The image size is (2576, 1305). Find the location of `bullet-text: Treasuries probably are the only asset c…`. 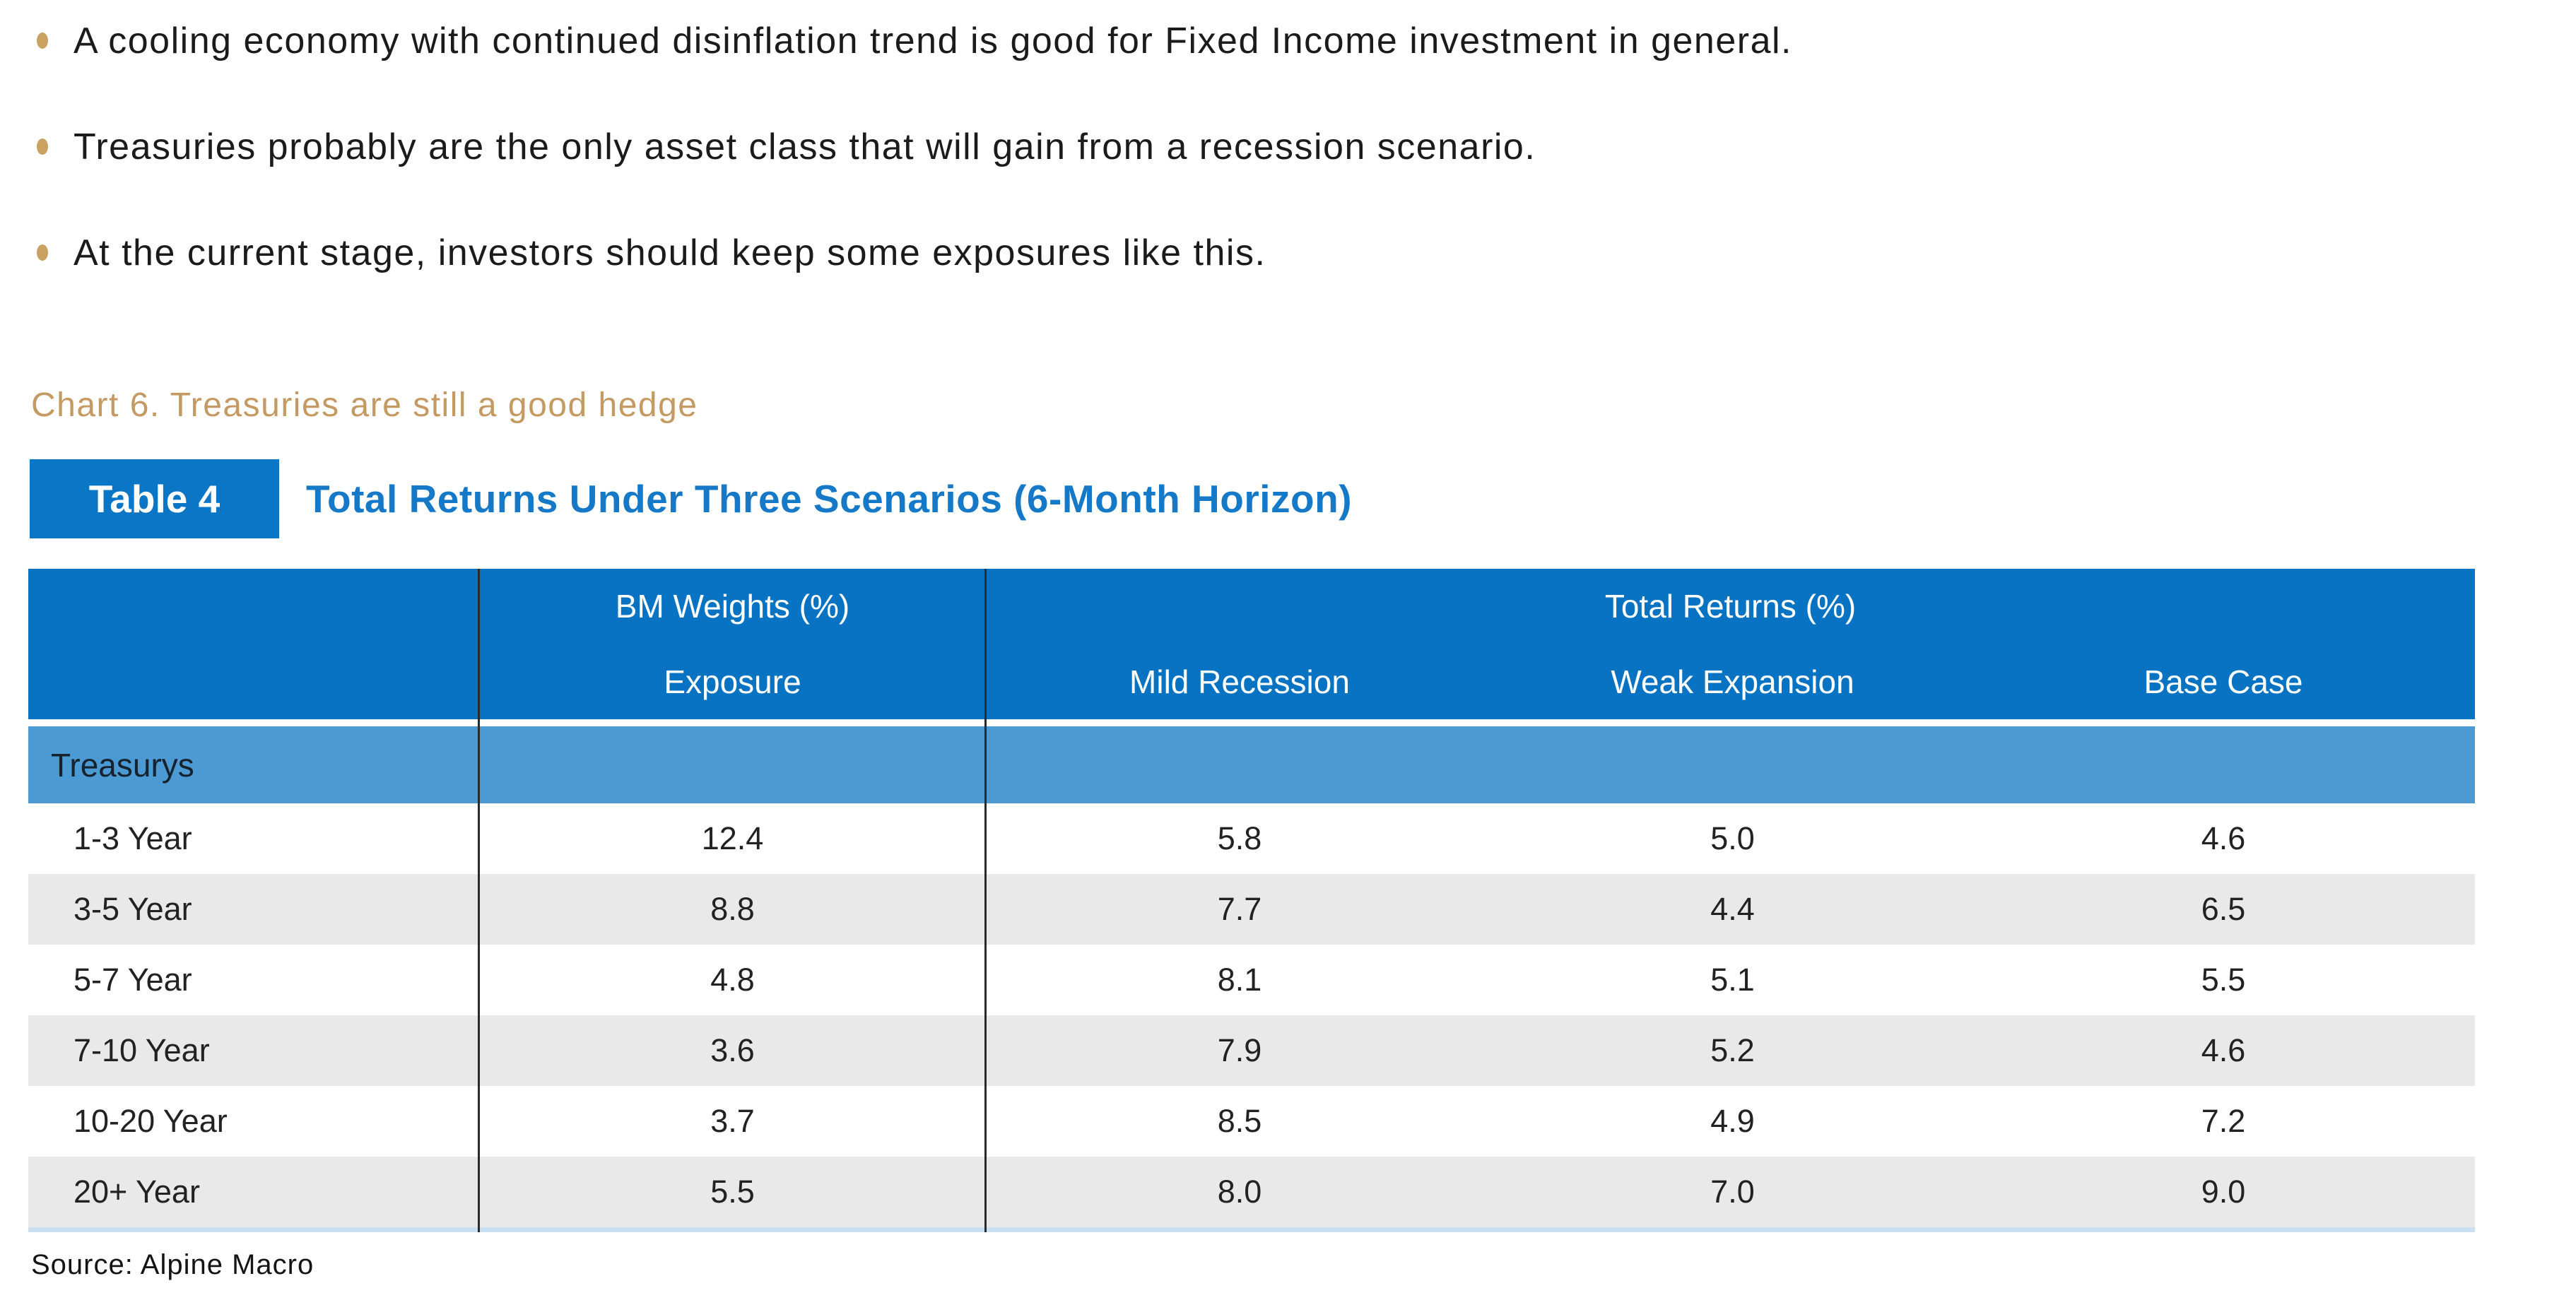

bullet-text: Treasuries probably are the only asset c… is located at coordinates (804, 146).